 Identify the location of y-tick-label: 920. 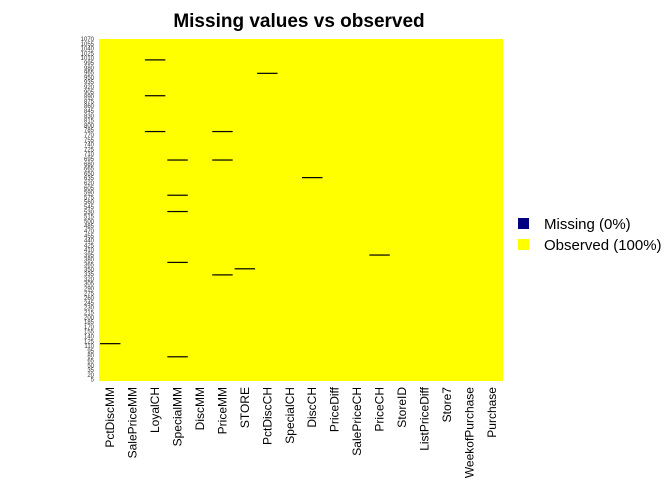
(89, 88).